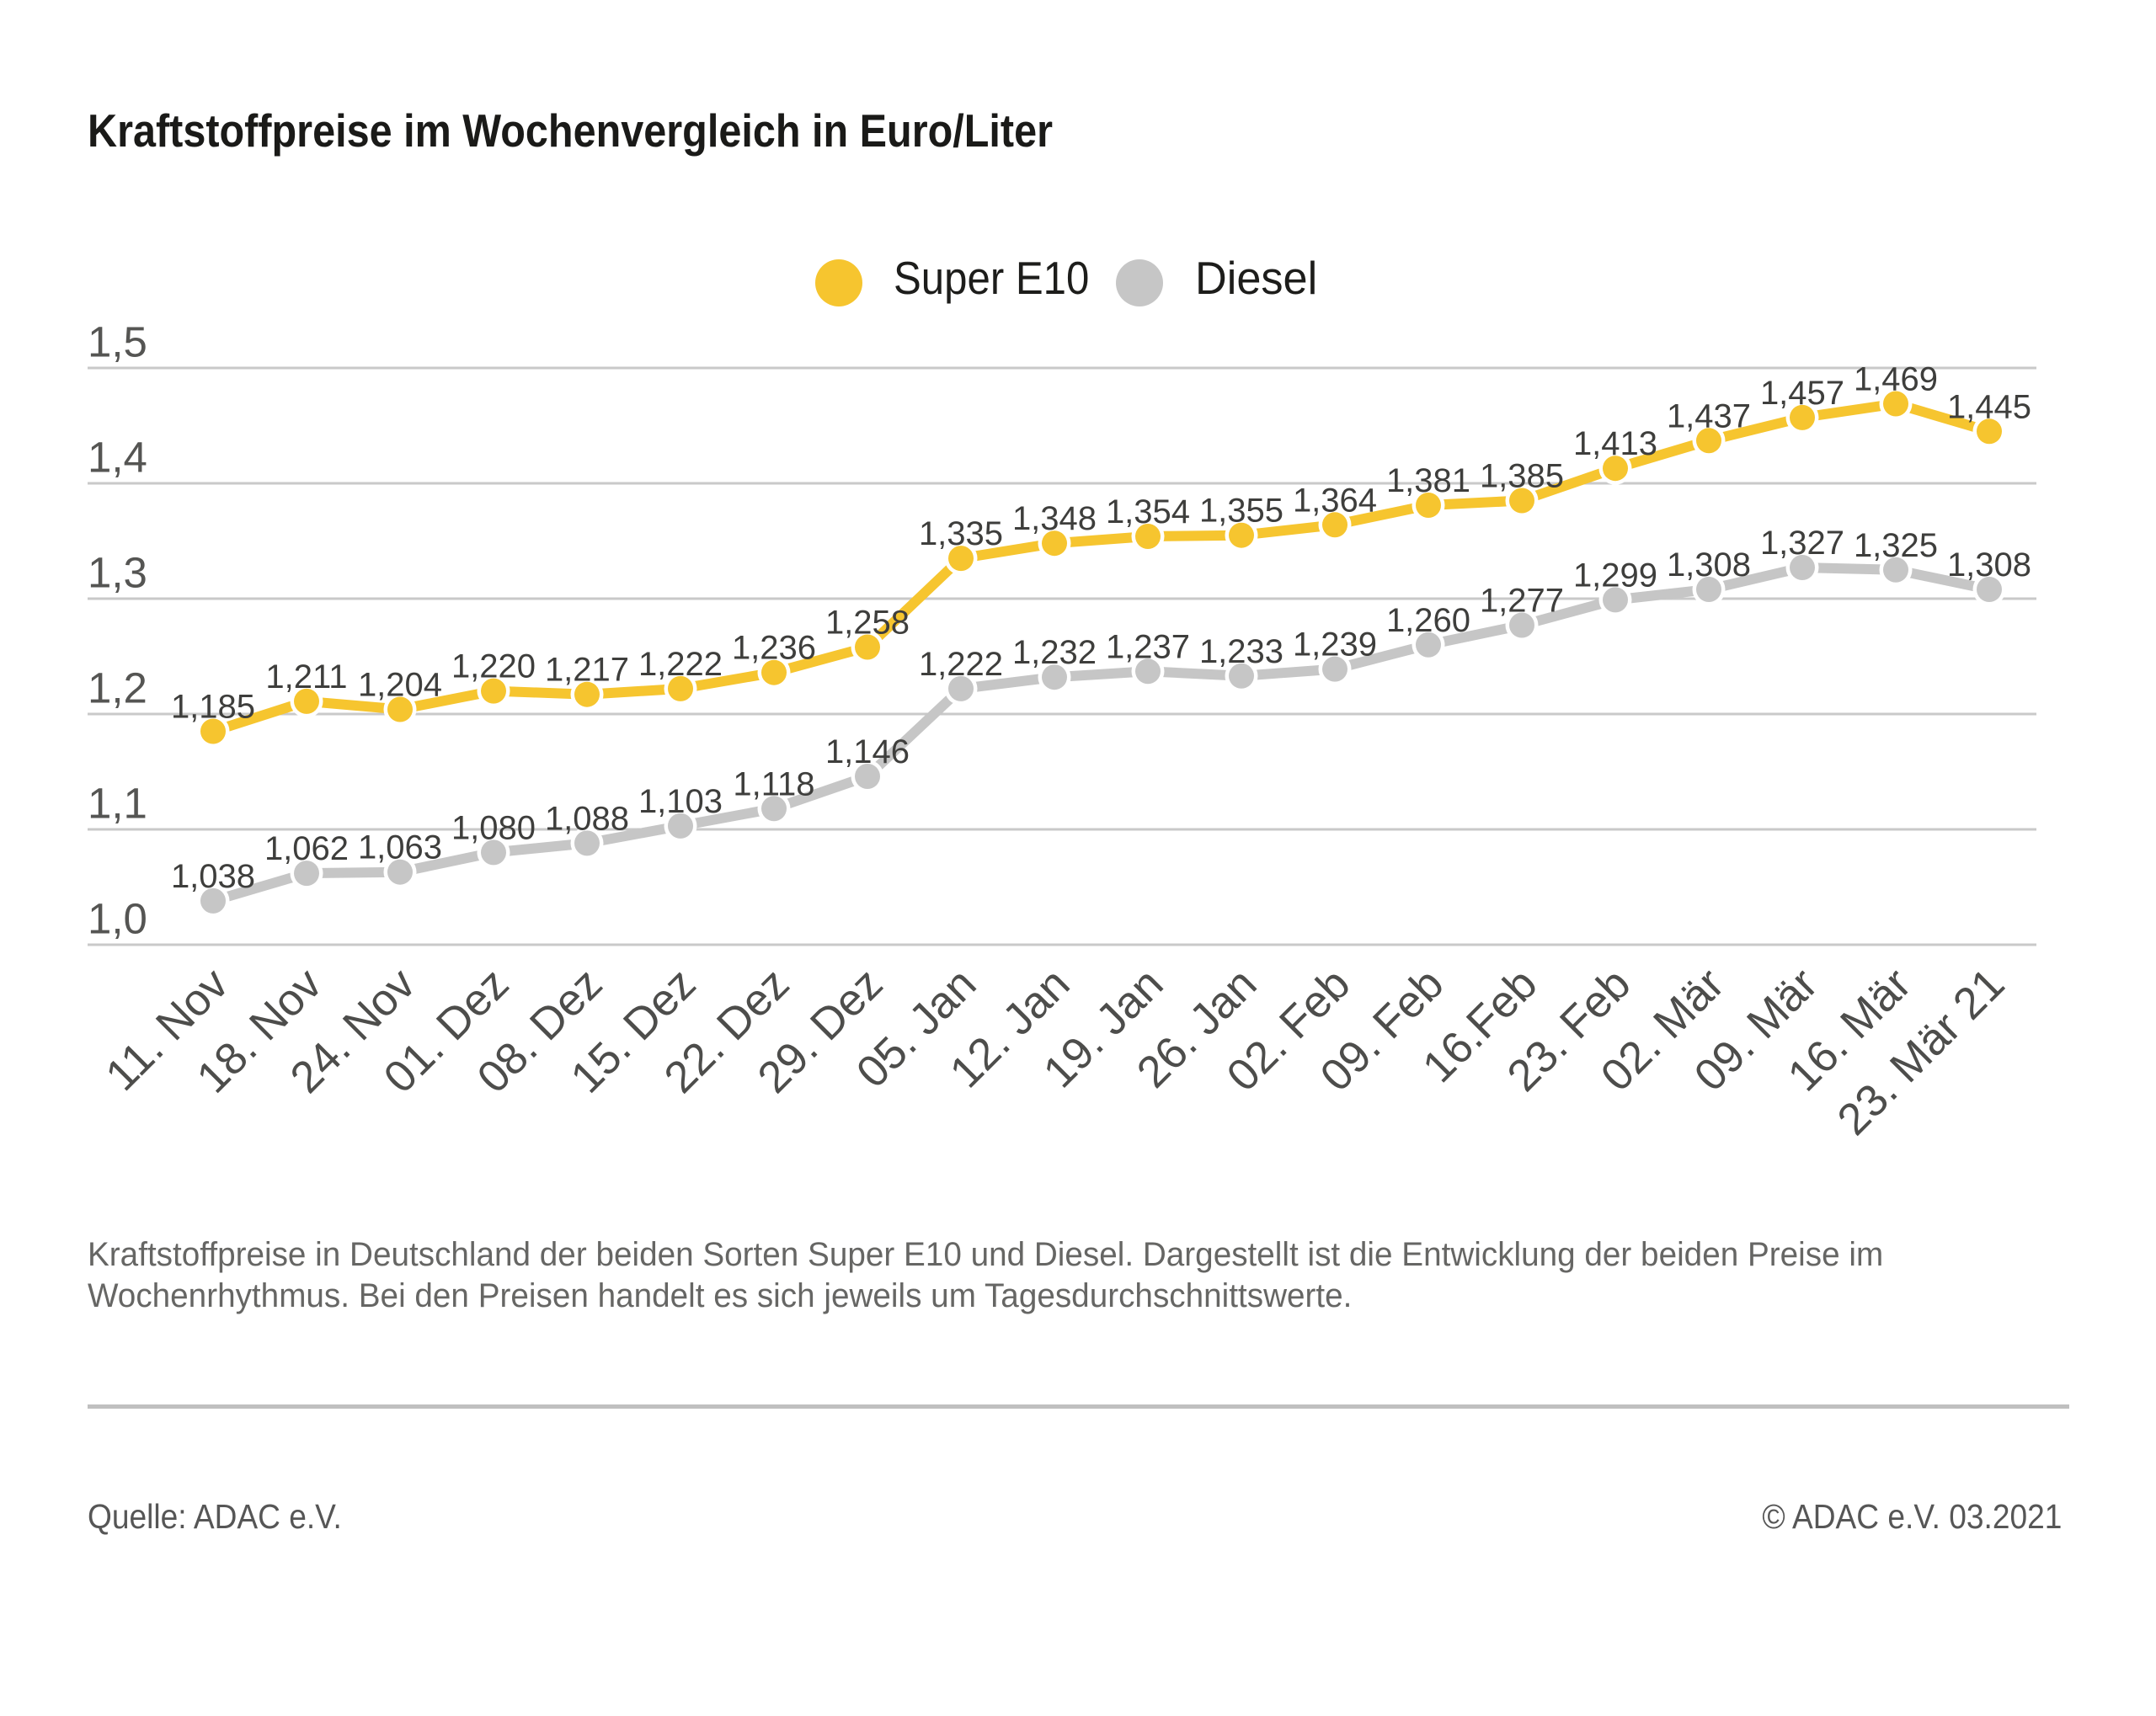 The width and height of the screenshot is (2156, 1716). Describe the element at coordinates (306, 848) in the screenshot. I see `svg-text: 1,062` at that location.